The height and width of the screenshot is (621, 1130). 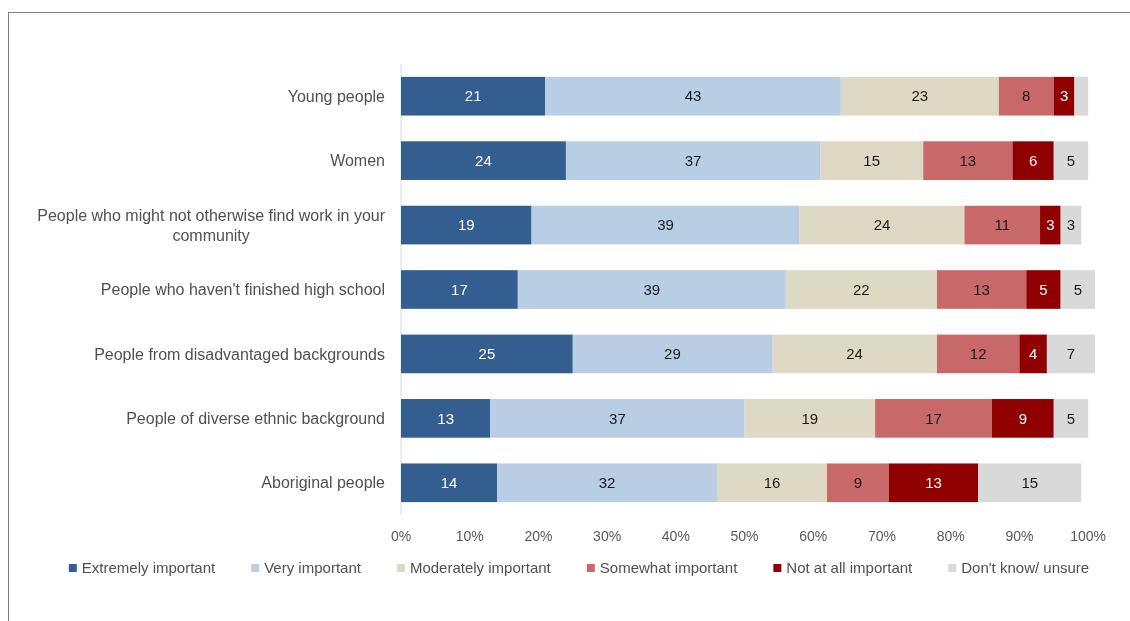 I want to click on x-tick-label: 90%, so click(x=1019, y=536).